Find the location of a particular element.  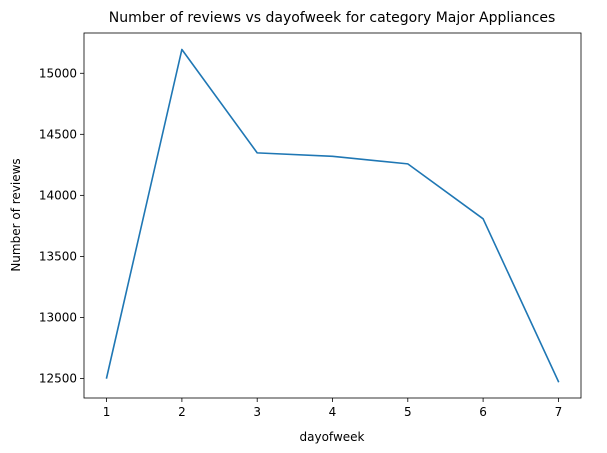

y-axis-label: Number of reviews is located at coordinates (16, 214).